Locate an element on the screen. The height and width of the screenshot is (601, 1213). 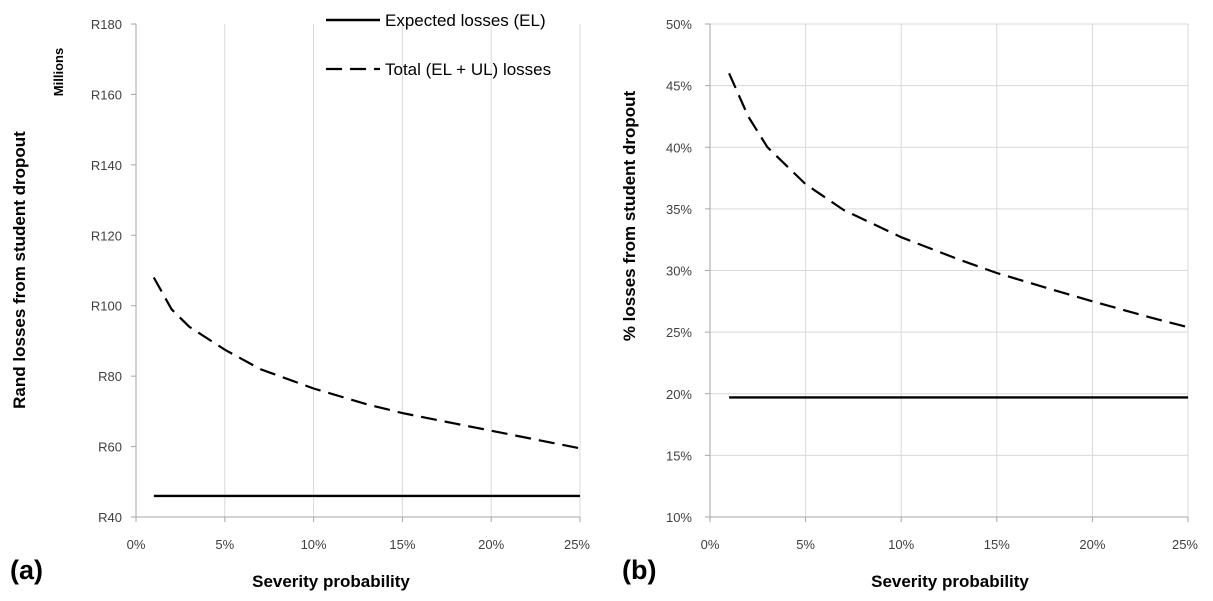
y-tick-label: 30% is located at coordinates (679, 271).